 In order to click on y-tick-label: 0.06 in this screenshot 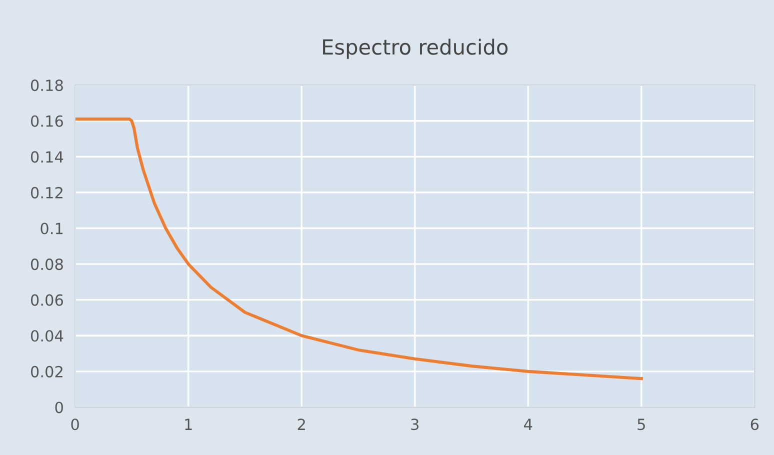, I will do `click(47, 300)`.